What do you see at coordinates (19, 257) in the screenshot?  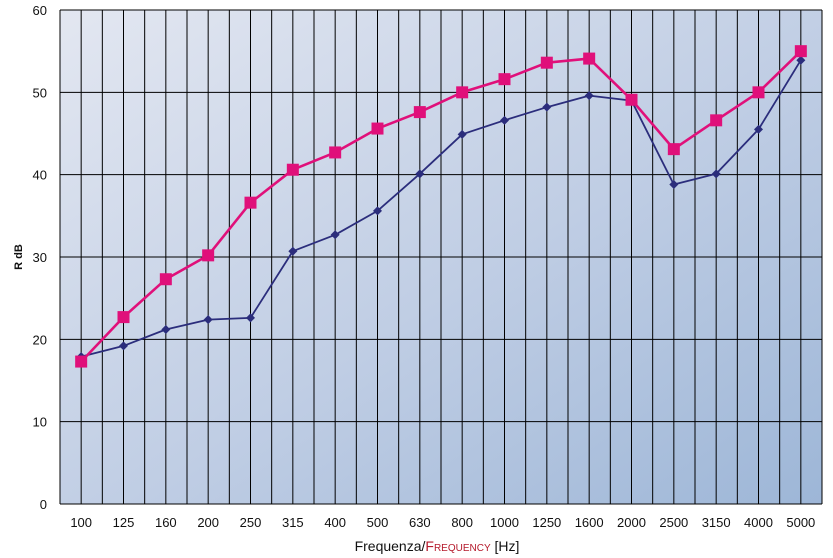 I see `y-axis-title: R dB` at bounding box center [19, 257].